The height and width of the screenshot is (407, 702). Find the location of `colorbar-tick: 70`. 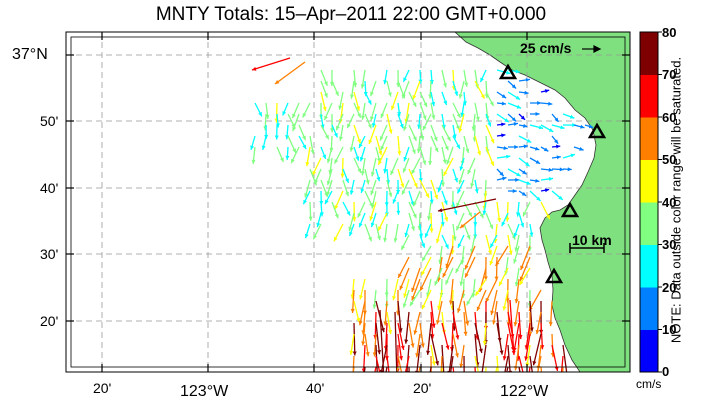

colorbar-tick: 70 is located at coordinates (669, 74).